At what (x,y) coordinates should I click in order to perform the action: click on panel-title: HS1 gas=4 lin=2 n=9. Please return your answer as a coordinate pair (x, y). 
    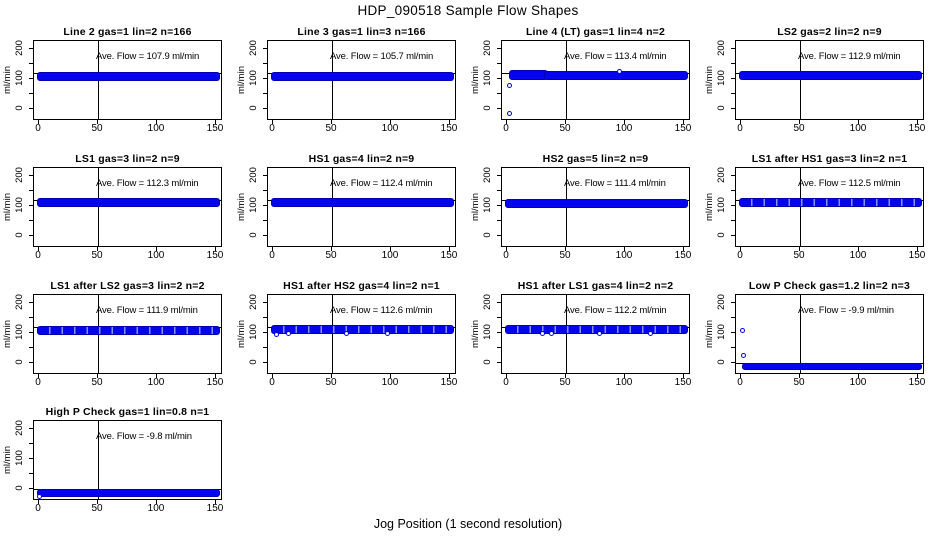
    Looking at the image, I should click on (361, 159).